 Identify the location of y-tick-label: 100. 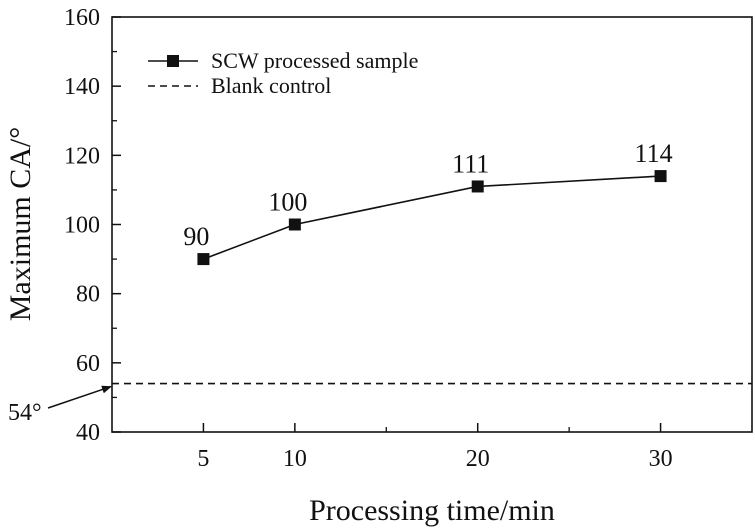
(82, 226).